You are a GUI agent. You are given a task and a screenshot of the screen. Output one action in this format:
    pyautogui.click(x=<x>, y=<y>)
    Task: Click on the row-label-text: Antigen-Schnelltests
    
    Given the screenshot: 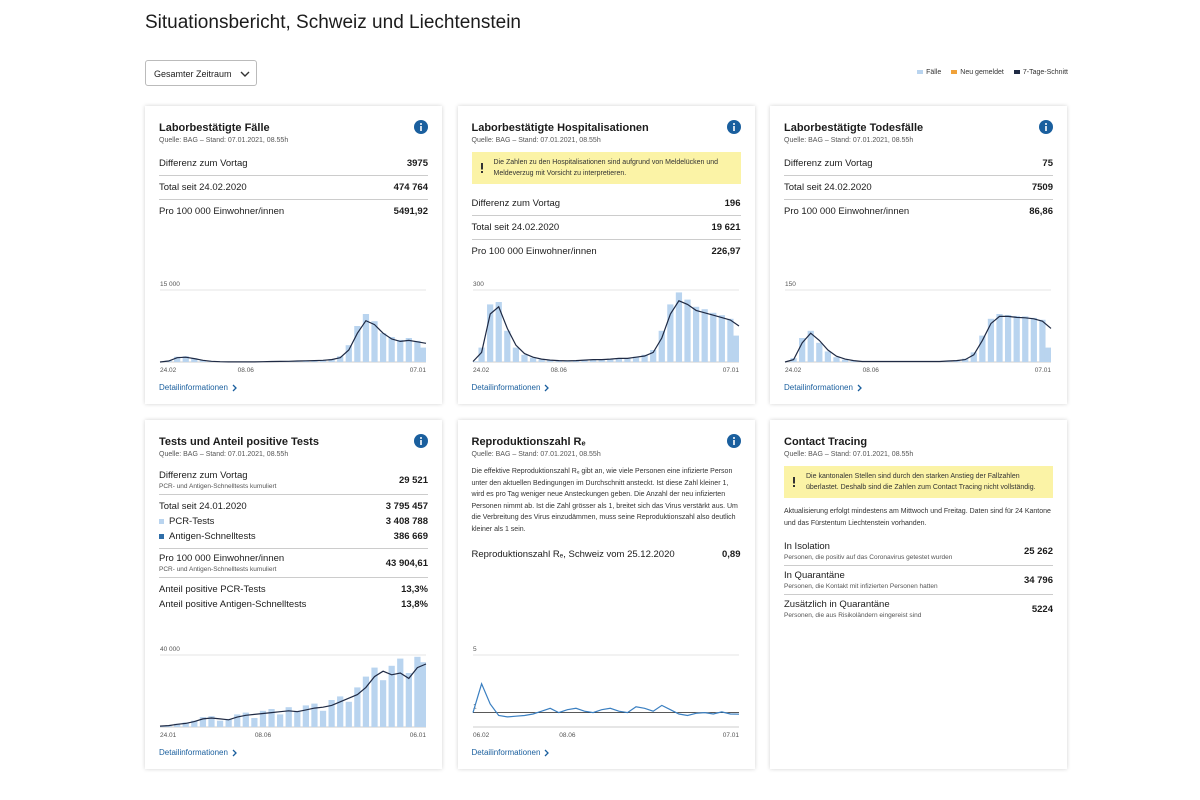 What is the action you would take?
    pyautogui.click(x=212, y=536)
    